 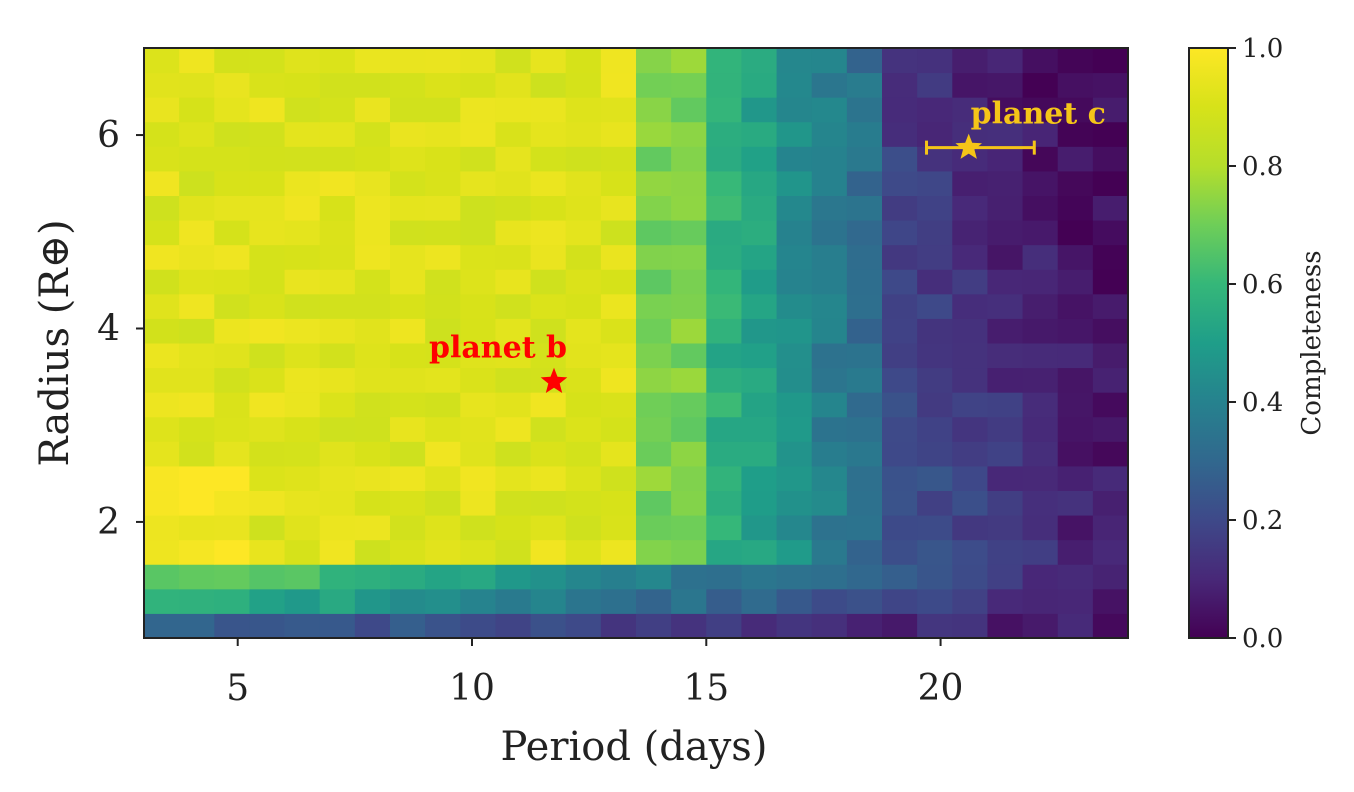 What do you see at coordinates (1208, 343) in the screenshot?
I see `colorbar` at bounding box center [1208, 343].